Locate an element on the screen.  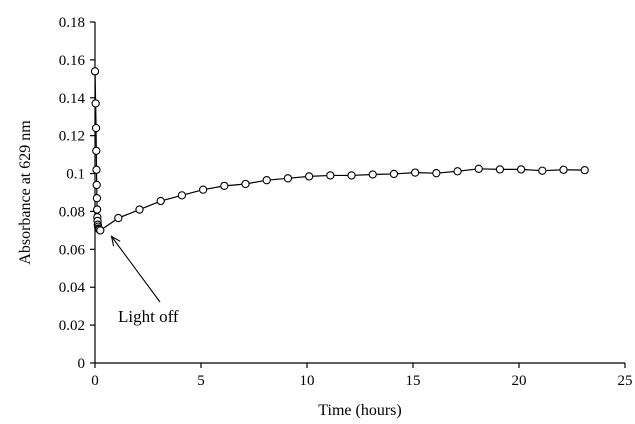
x-tick-label: 20 is located at coordinates (519, 381).